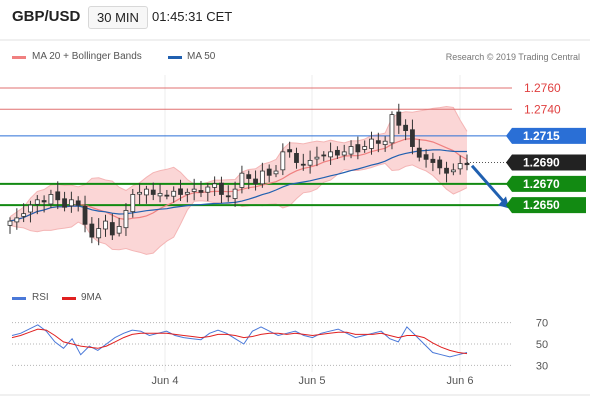  Describe the element at coordinates (542, 324) in the screenshot. I see `rsi-tick-label: 70` at that location.